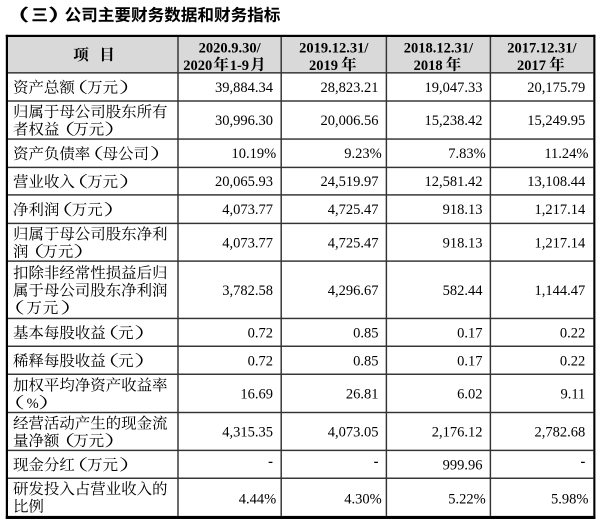  What do you see at coordinates (428, 66) in the screenshot?
I see `svg-text: 2018` at bounding box center [428, 66].